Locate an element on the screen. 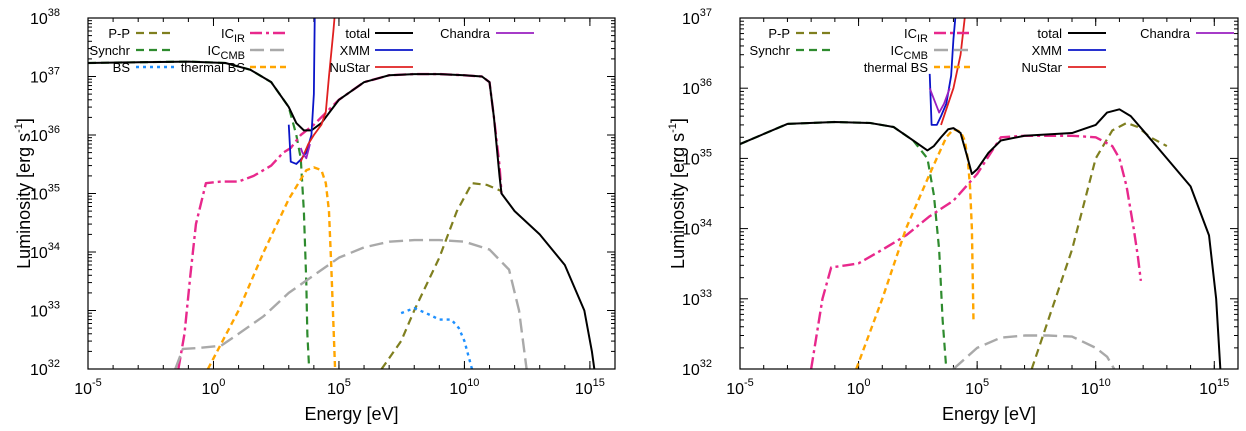 The image size is (1246, 431). series-line-xmm is located at coordinates (942, 72).